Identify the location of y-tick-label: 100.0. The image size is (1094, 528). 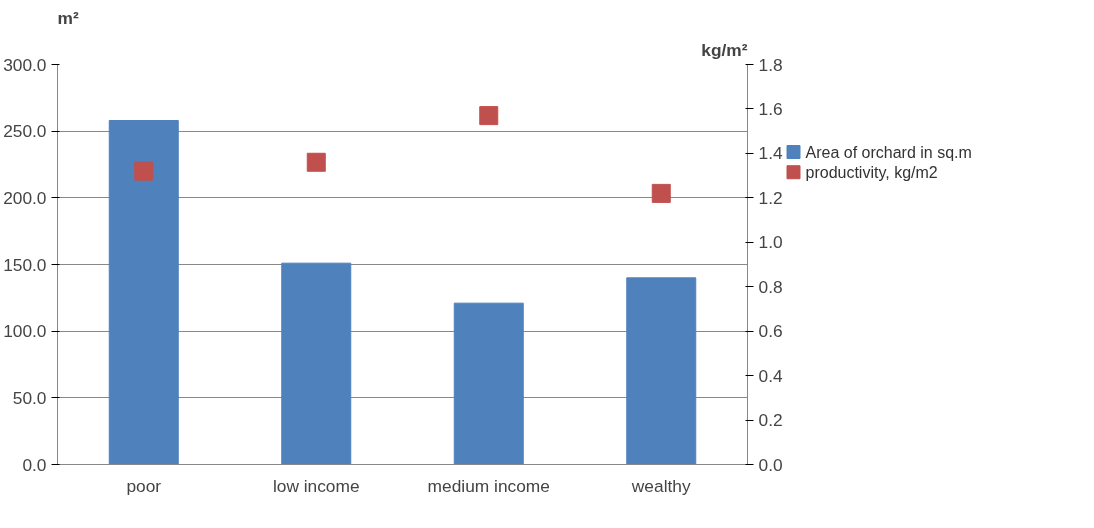
(25, 331).